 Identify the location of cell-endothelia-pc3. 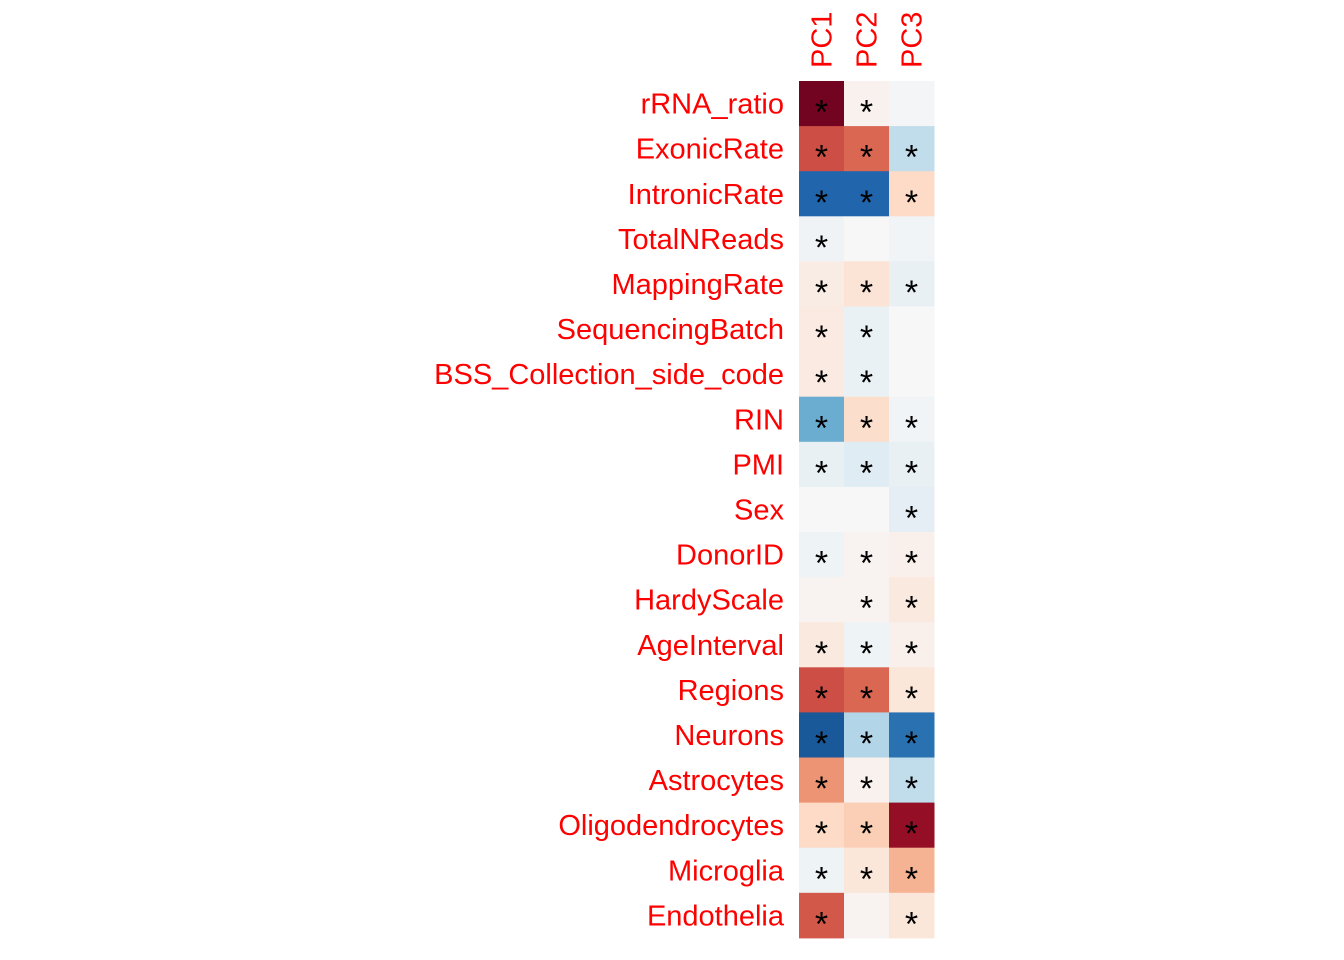
(912, 915).